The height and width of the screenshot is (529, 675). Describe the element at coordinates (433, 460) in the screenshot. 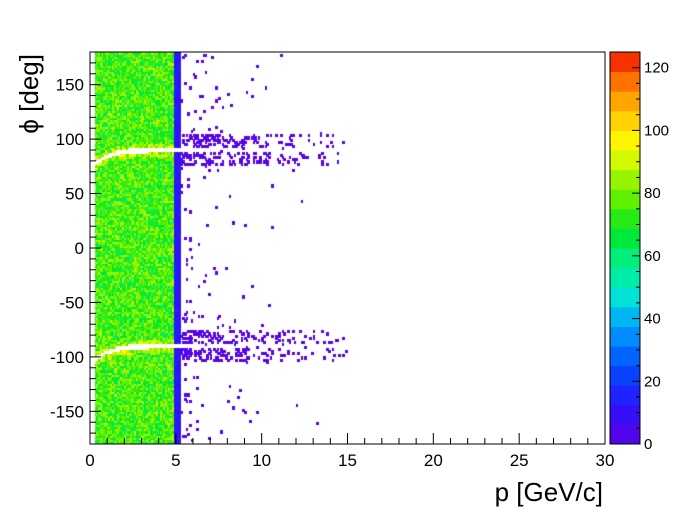

I see `x-tick-label: 20` at that location.